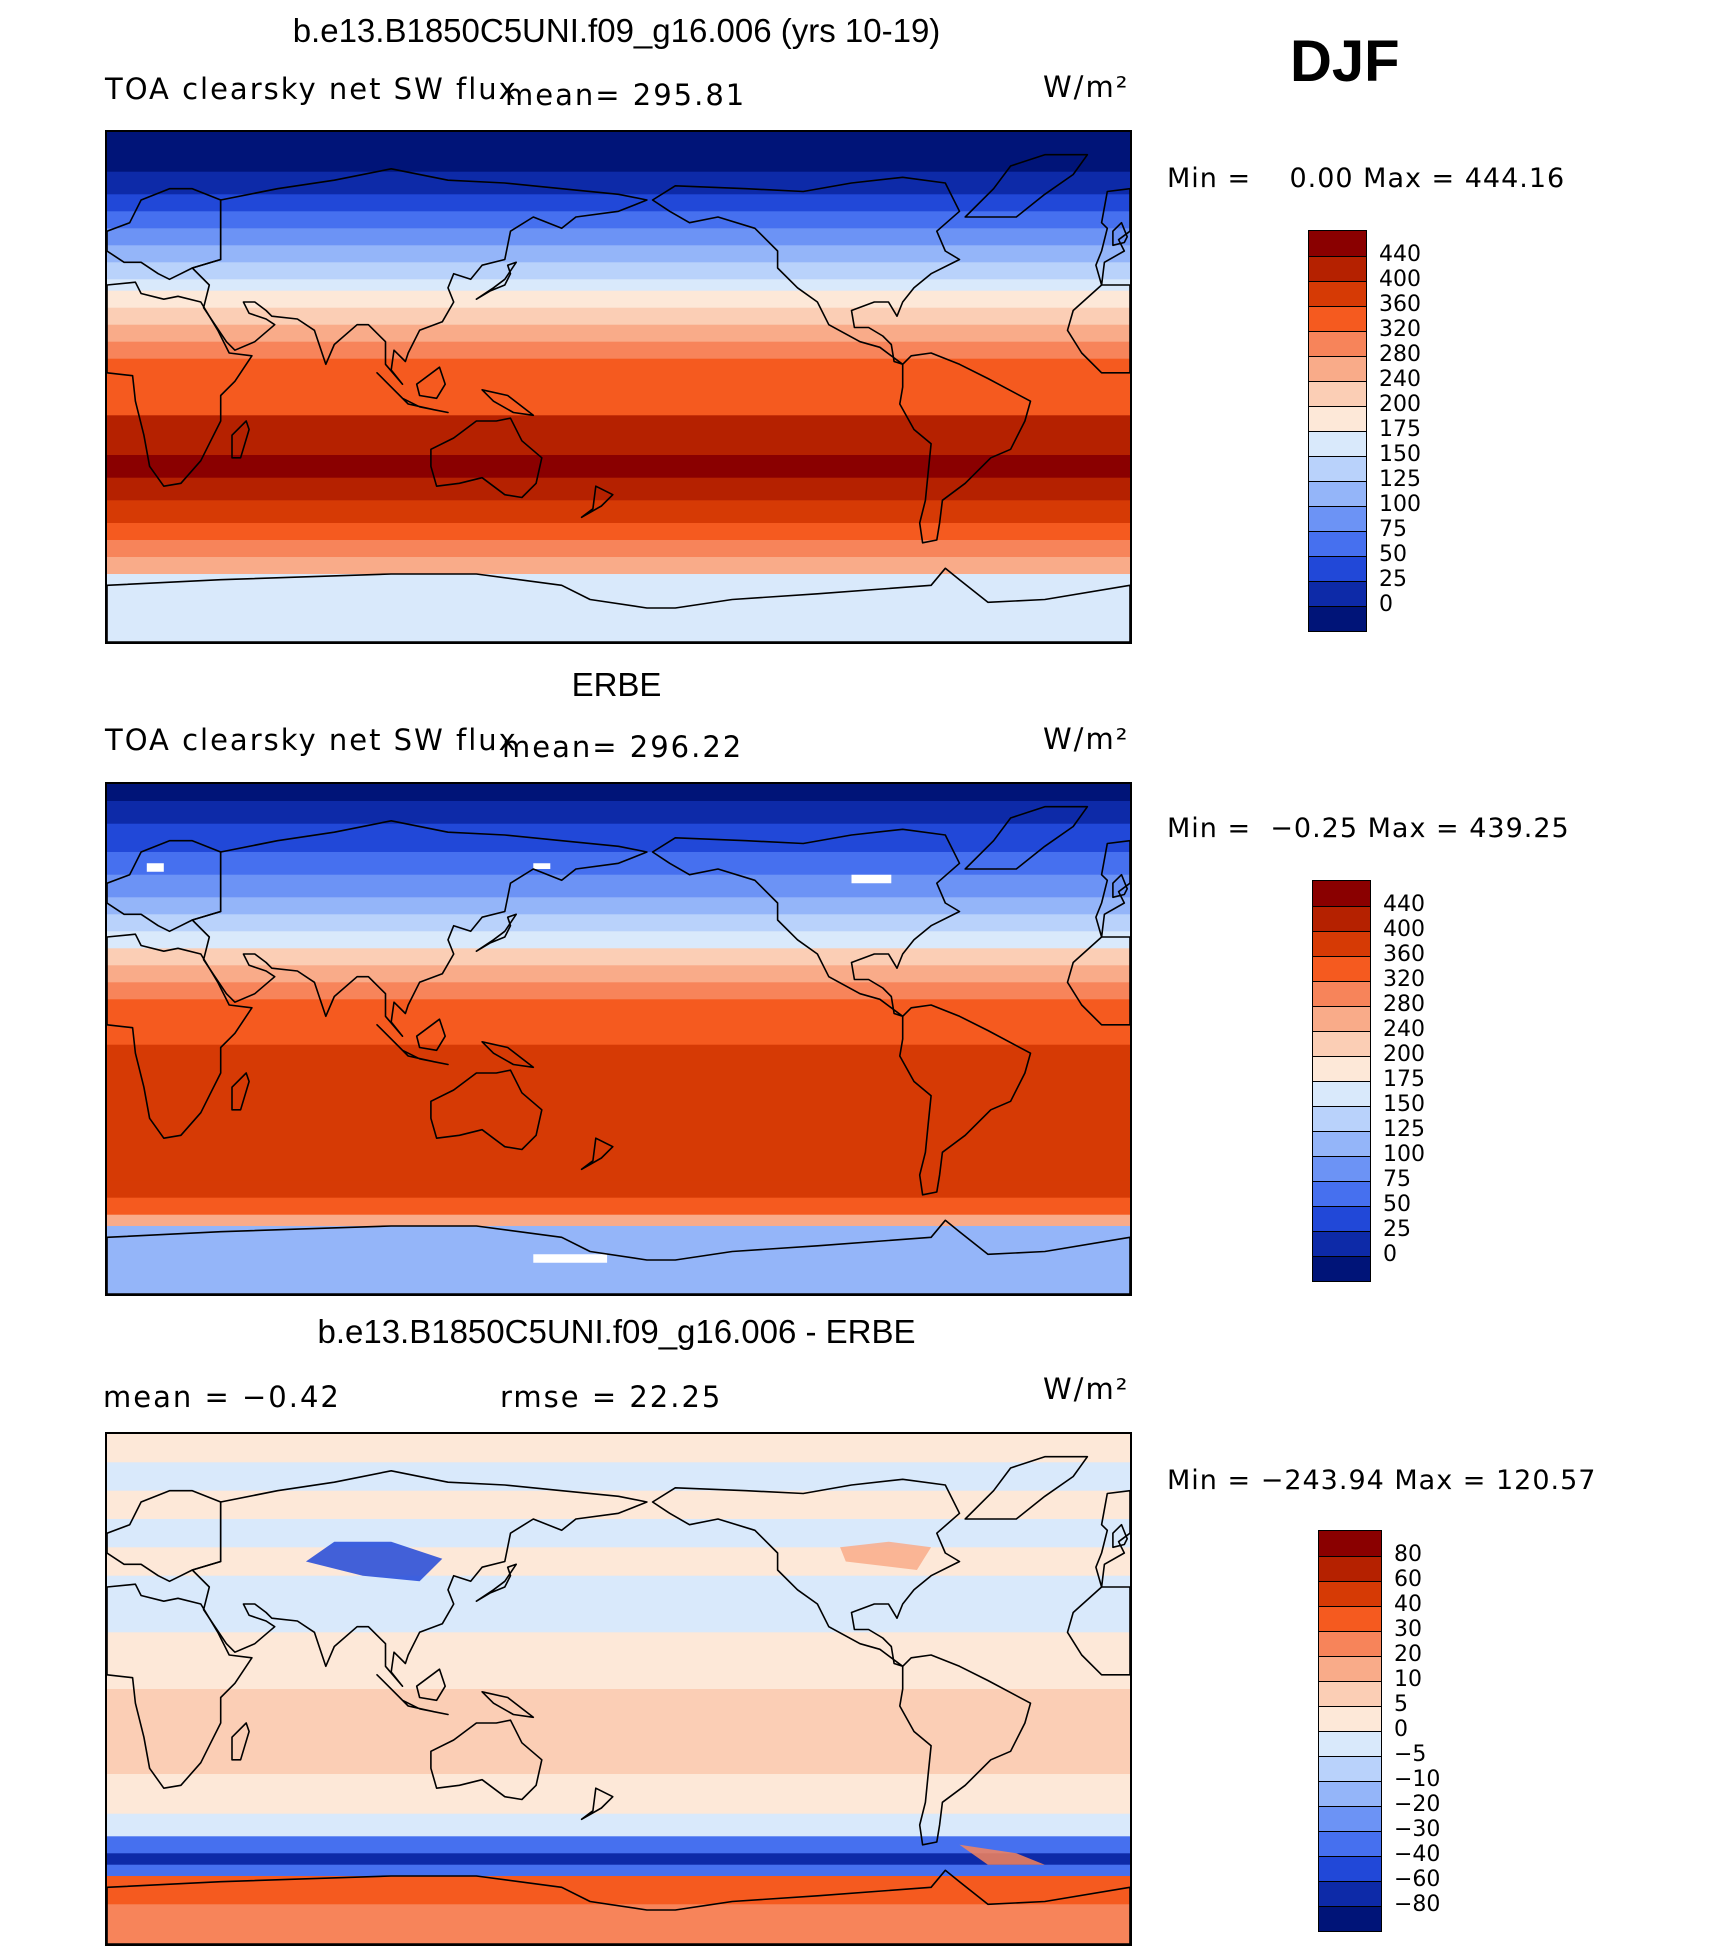 The width and height of the screenshot is (1710, 1952). I want to click on coastline-borneo, so click(431, 1685).